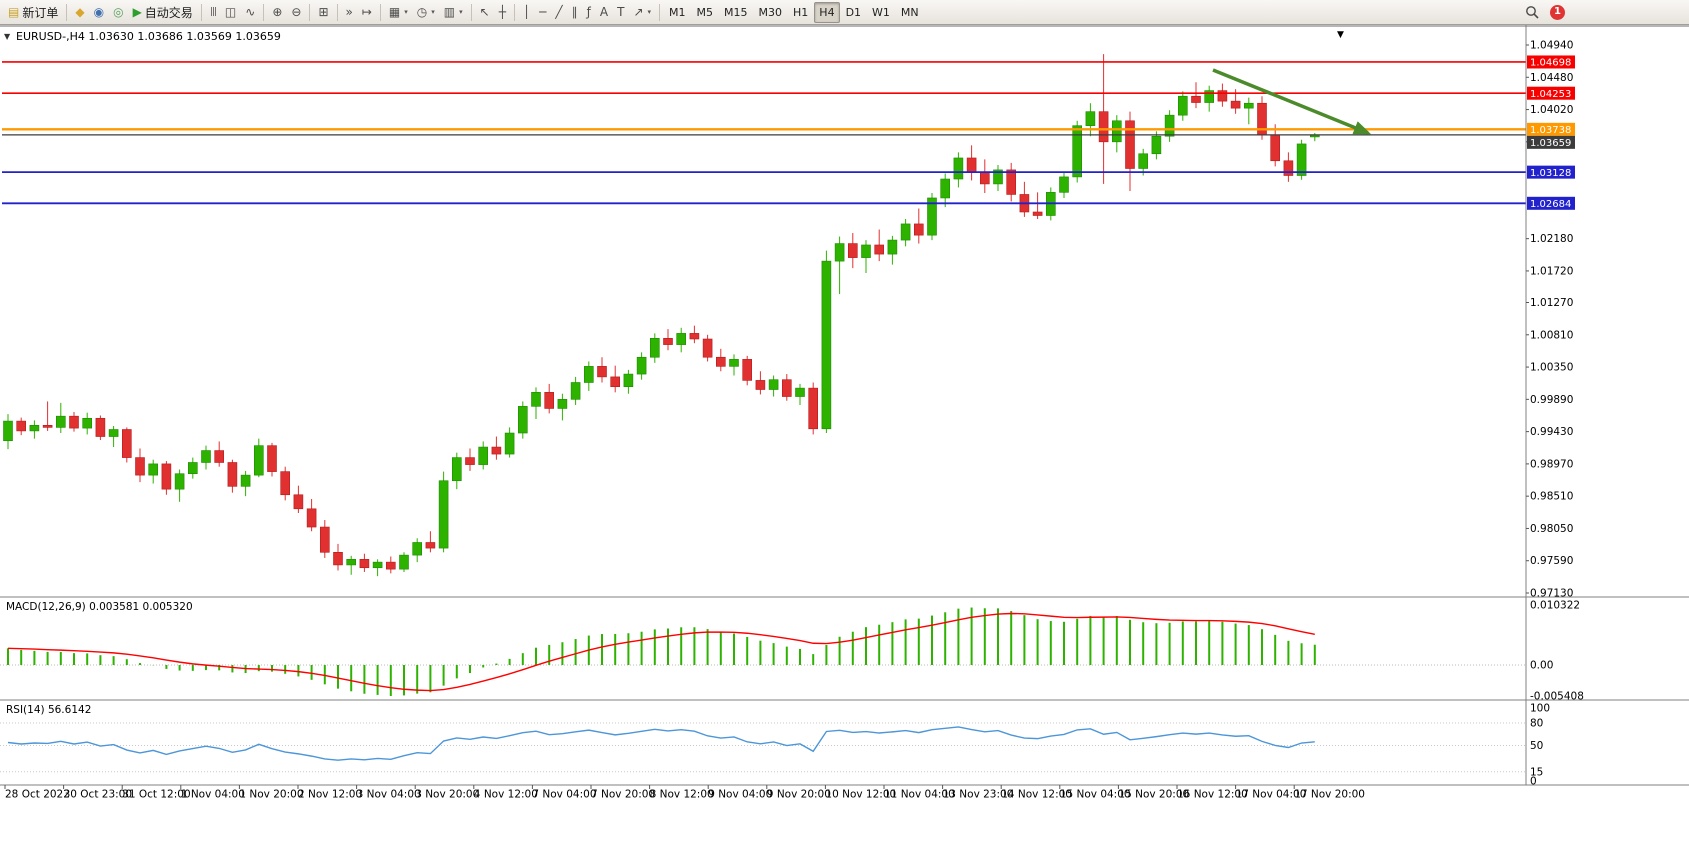 The width and height of the screenshot is (1689, 867). I want to click on tf-mn-button: MN, so click(910, 12).